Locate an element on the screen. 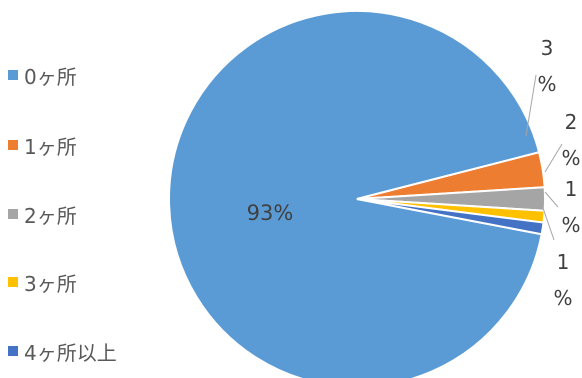 The width and height of the screenshot is (582, 378). legend-label-1: 1ヶ所 is located at coordinates (50, 146).